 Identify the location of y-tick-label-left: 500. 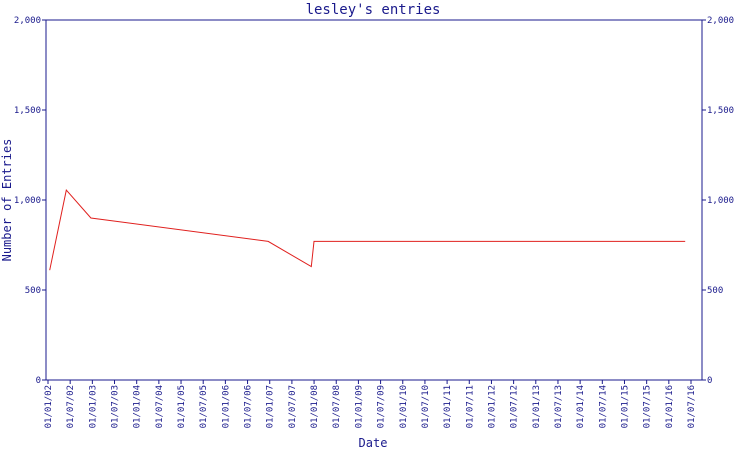
(33, 291).